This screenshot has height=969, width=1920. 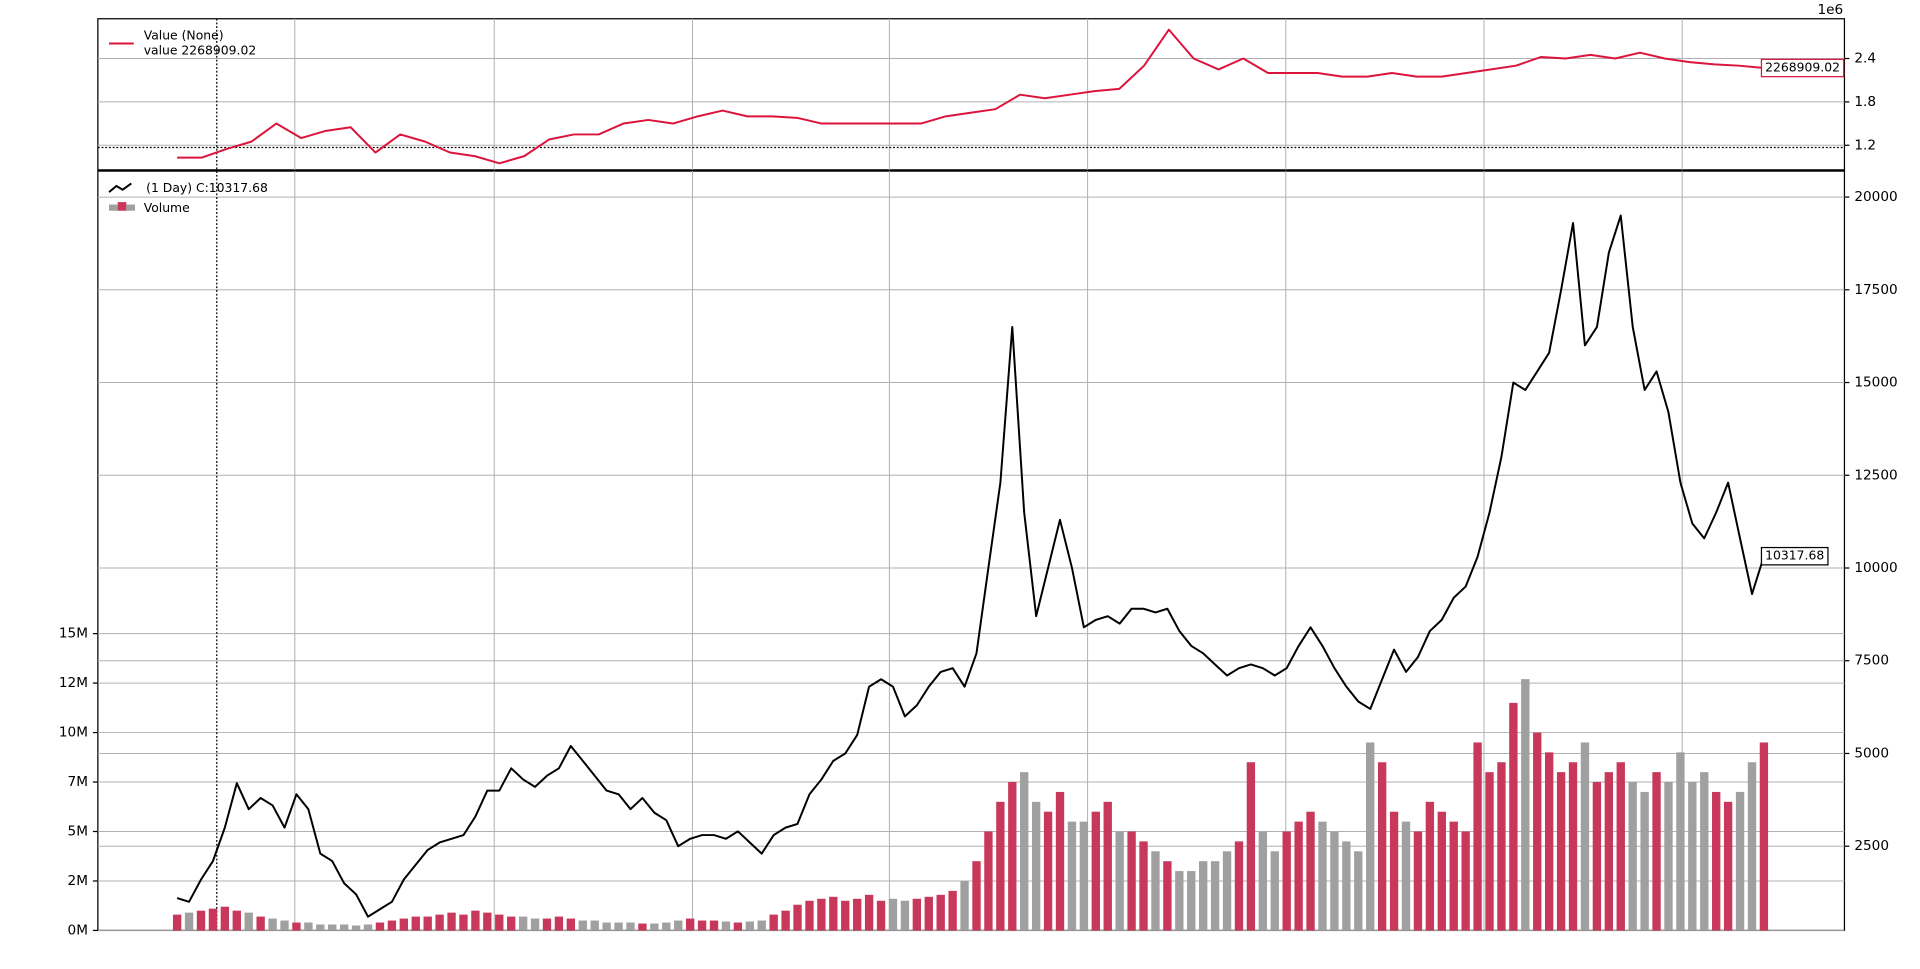 What do you see at coordinates (188, 198) in the screenshot?
I see `legend: (1 Day) C:10317.68 Volume` at bounding box center [188, 198].